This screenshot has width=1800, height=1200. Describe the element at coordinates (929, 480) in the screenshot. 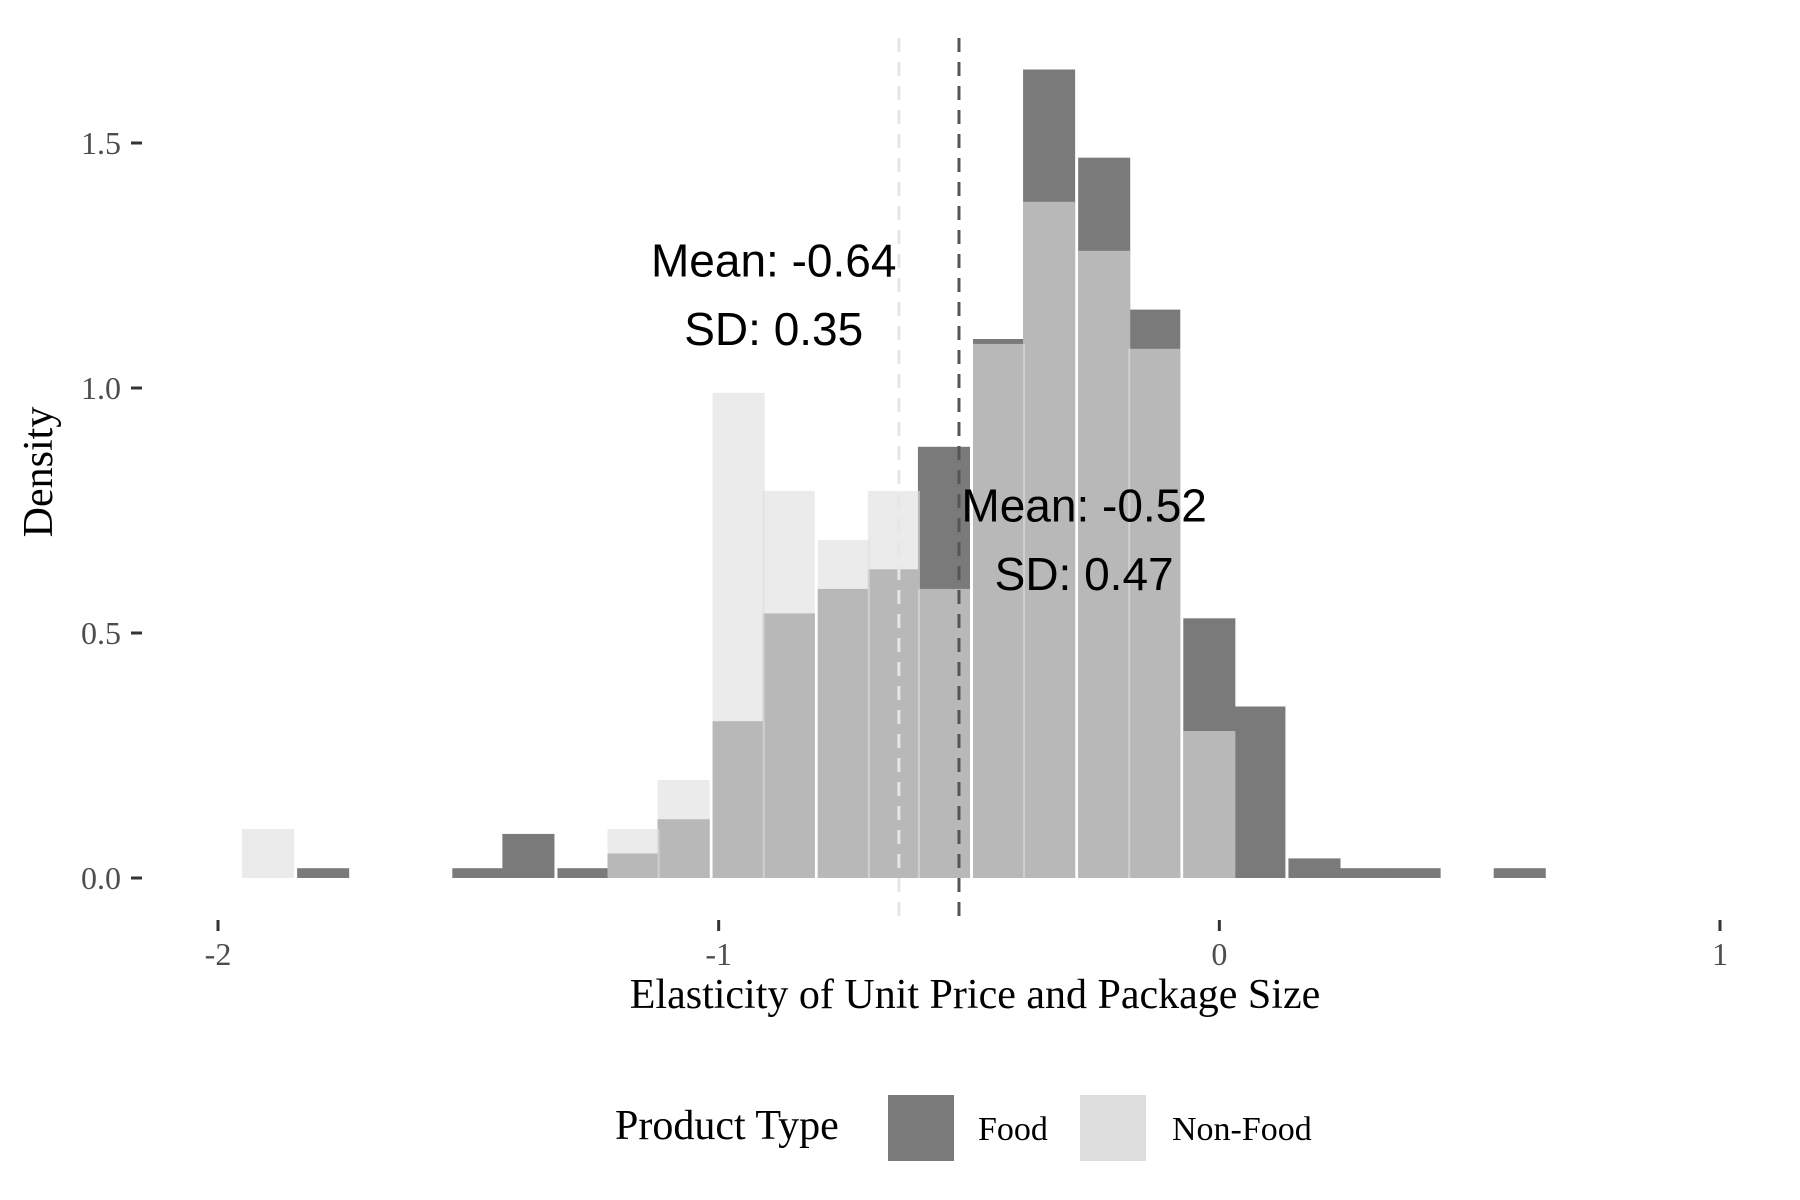

I see `mean-lines-layer` at that location.